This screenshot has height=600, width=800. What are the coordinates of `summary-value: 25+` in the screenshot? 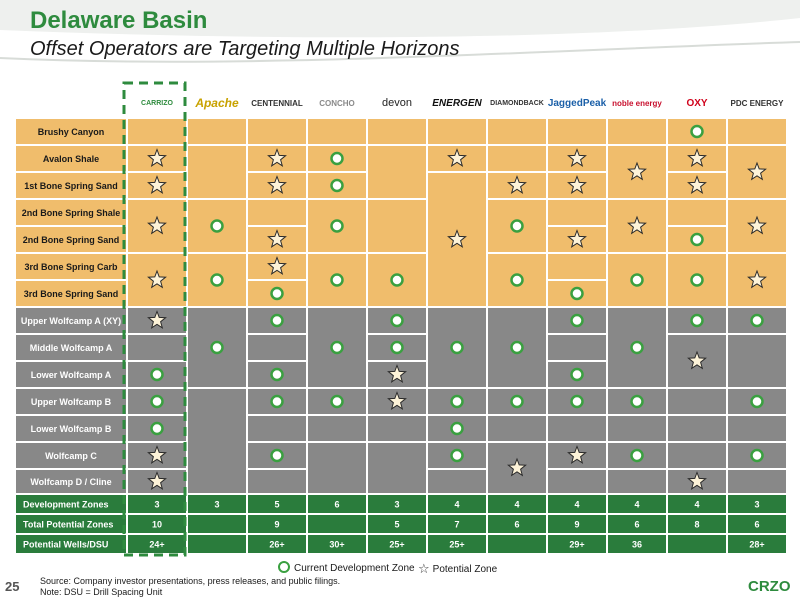 It's located at (396, 545).